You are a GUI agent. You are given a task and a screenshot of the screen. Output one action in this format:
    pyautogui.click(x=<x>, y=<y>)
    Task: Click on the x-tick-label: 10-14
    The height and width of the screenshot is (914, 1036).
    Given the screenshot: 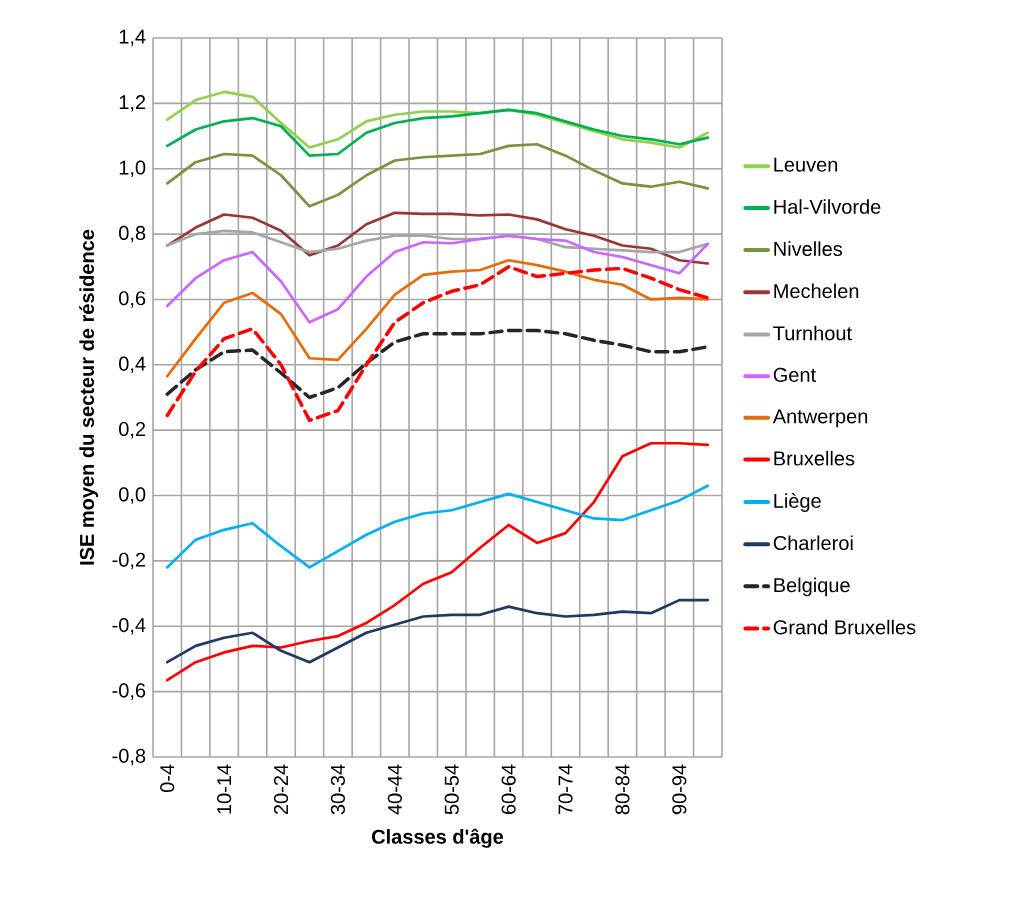 What is the action you would take?
    pyautogui.click(x=224, y=789)
    